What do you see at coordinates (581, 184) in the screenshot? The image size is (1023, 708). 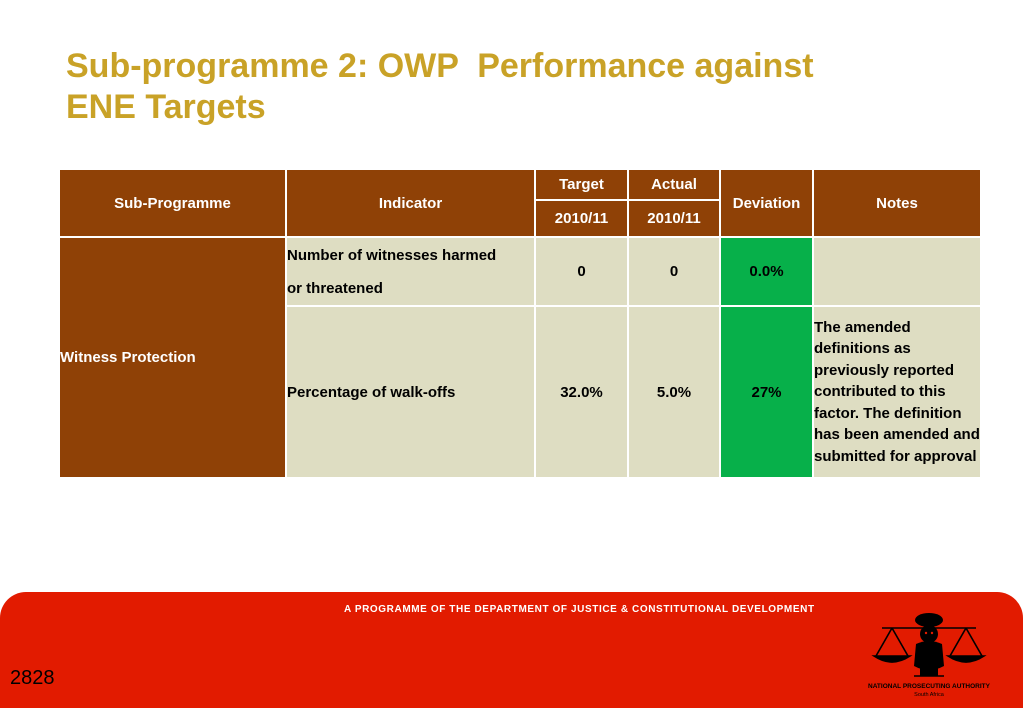 I see `header-target: Target` at bounding box center [581, 184].